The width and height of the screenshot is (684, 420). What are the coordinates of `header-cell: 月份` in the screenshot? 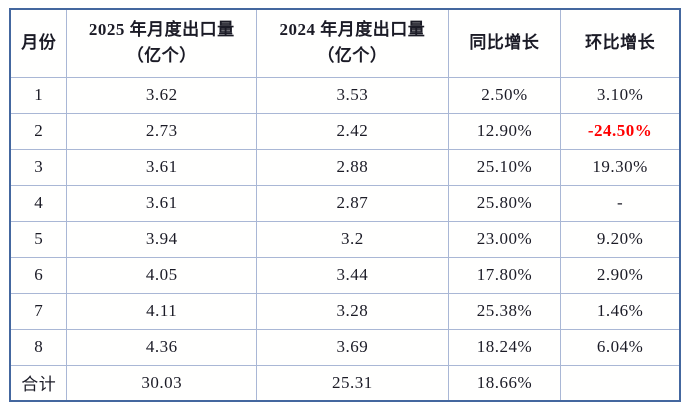 It's located at (38, 43).